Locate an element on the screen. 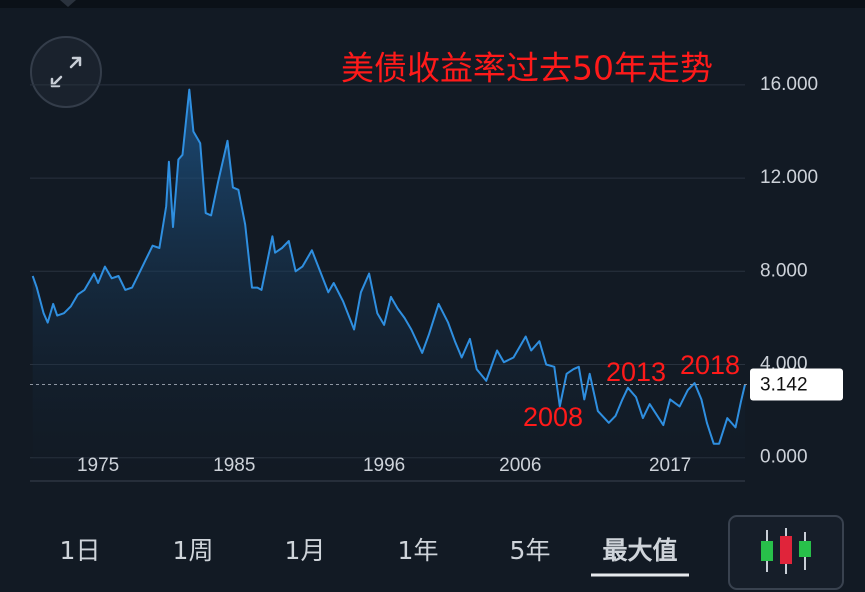 Image resolution: width=865 pixels, height=592 pixels. chart-title: 美债收益率过去50年走势 is located at coordinates (527, 68).